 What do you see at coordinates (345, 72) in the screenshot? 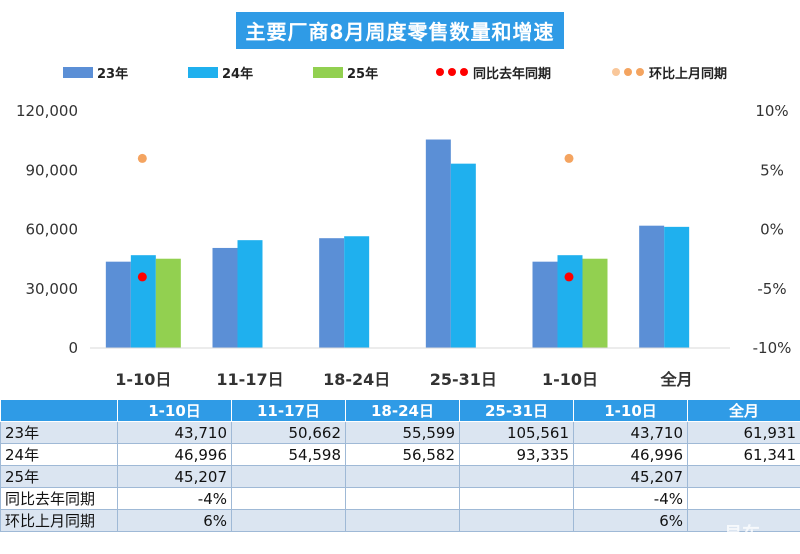
I see `legend-item-25: 25年` at bounding box center [345, 72].